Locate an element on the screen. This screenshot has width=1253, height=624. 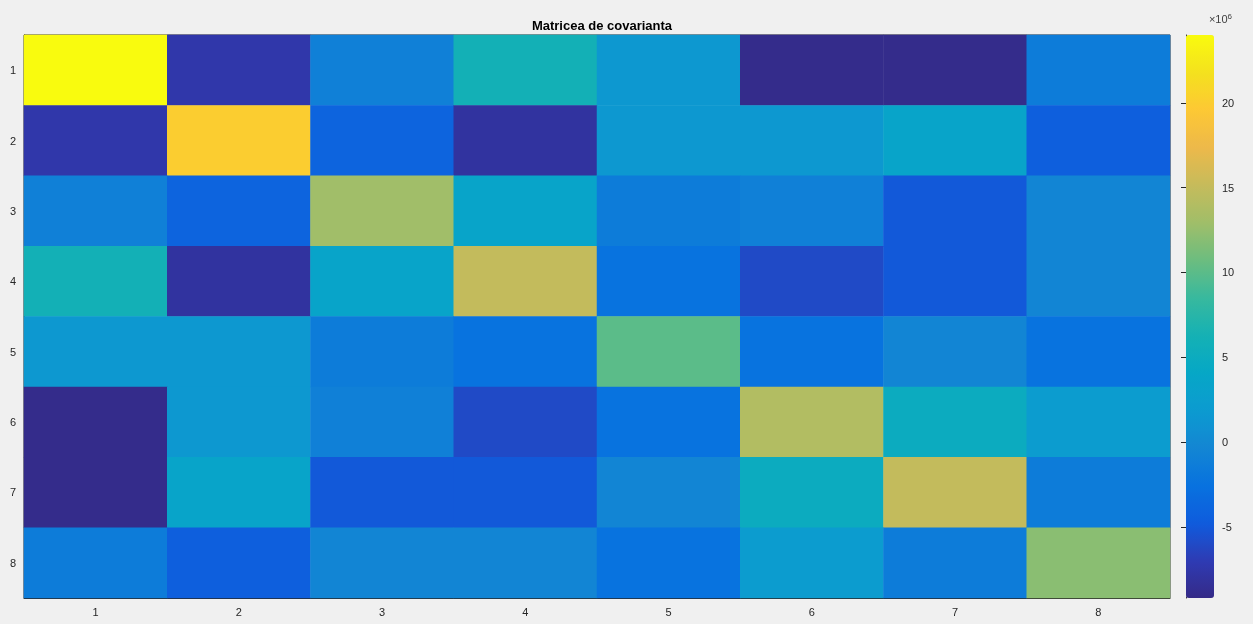
color-bar-label: 20 is located at coordinates (1228, 102).